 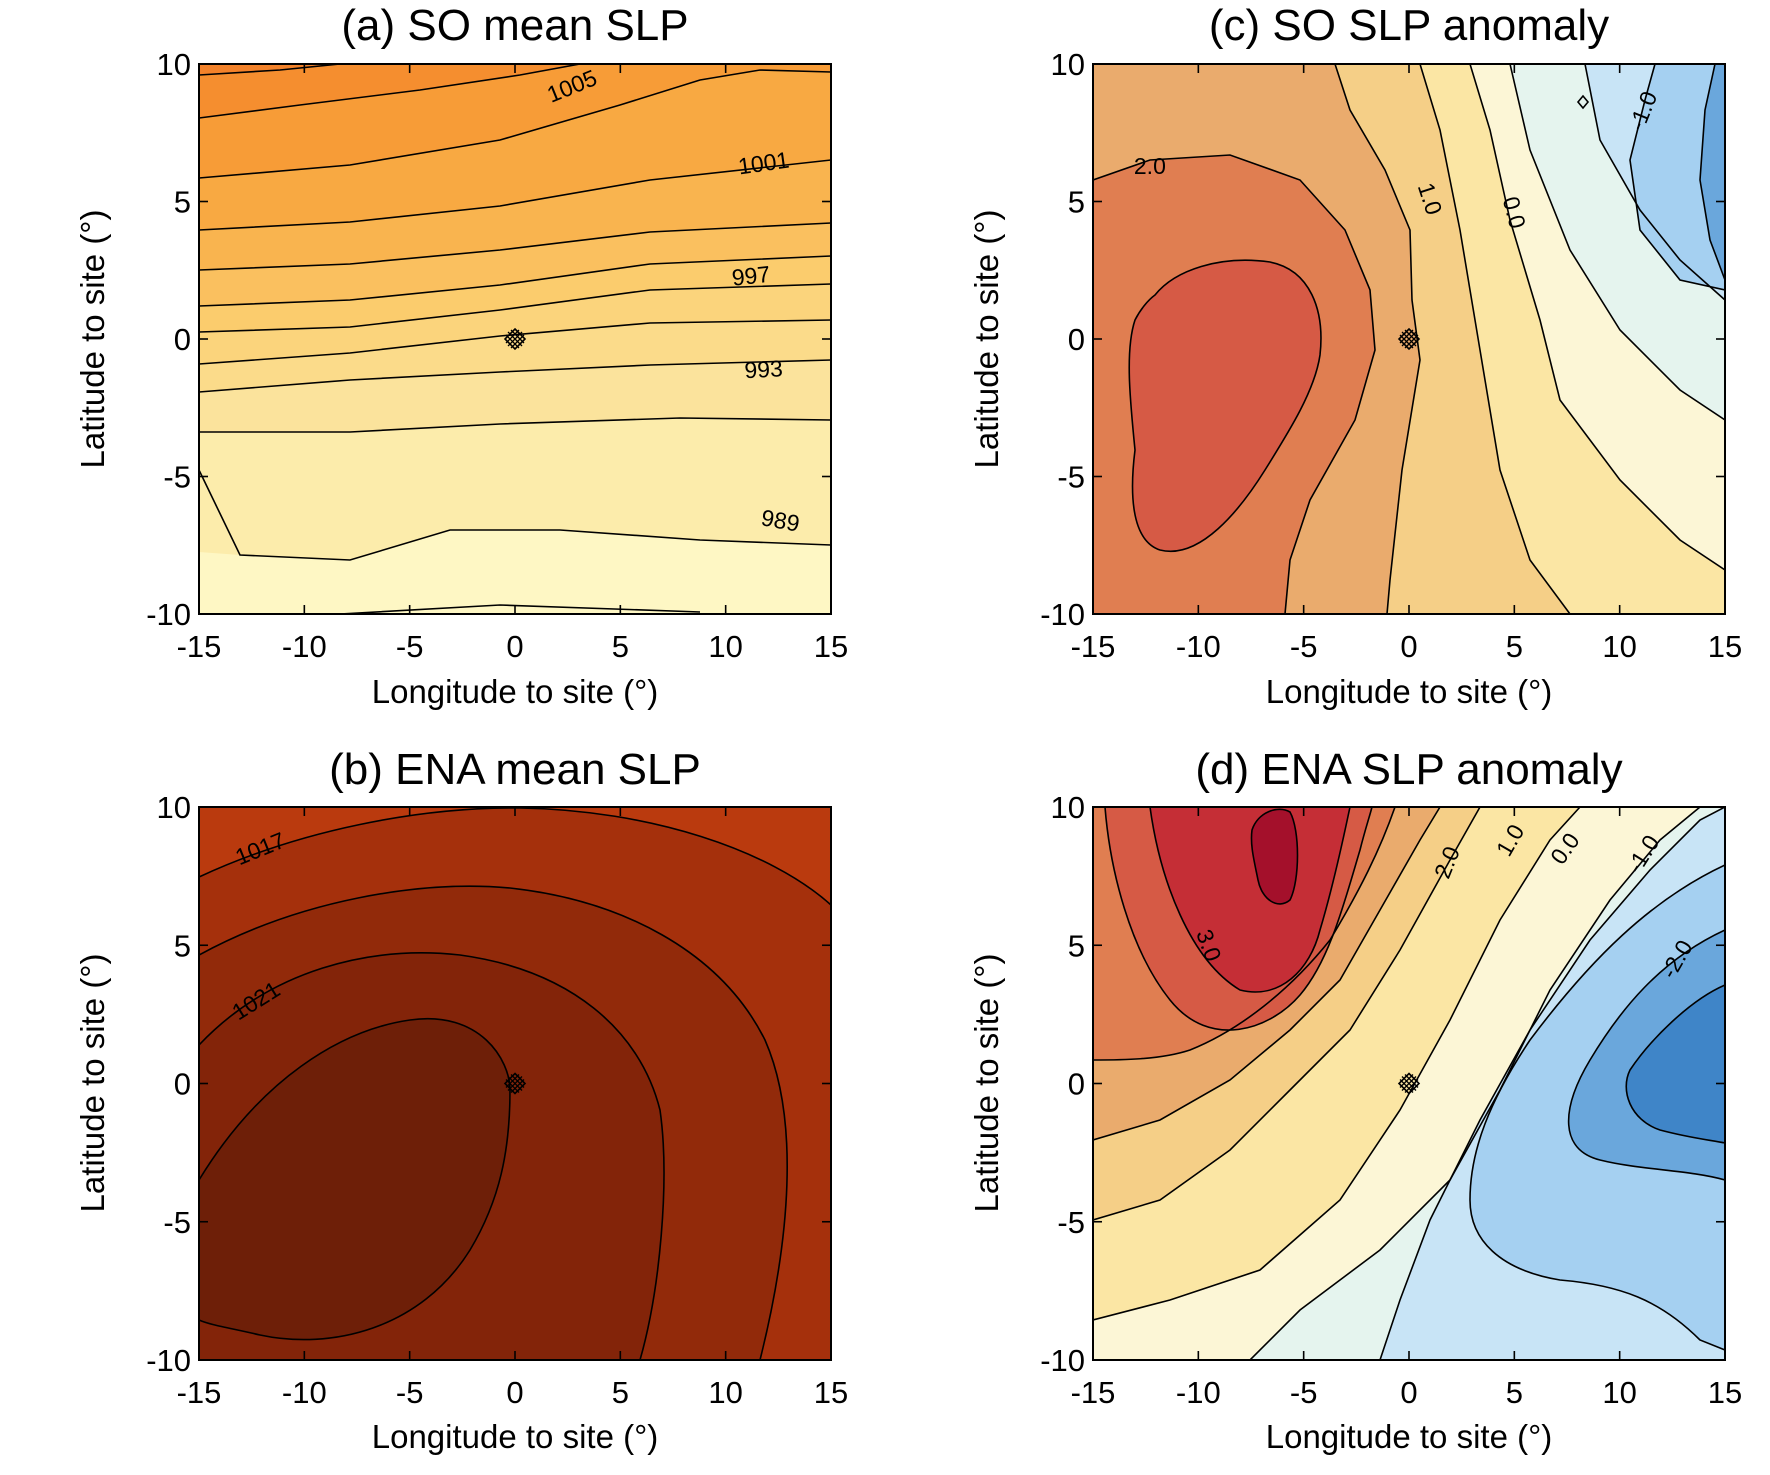 What do you see at coordinates (986, 1083) in the screenshot?
I see `panel-d-ylabel: Latitude to site (°)` at bounding box center [986, 1083].